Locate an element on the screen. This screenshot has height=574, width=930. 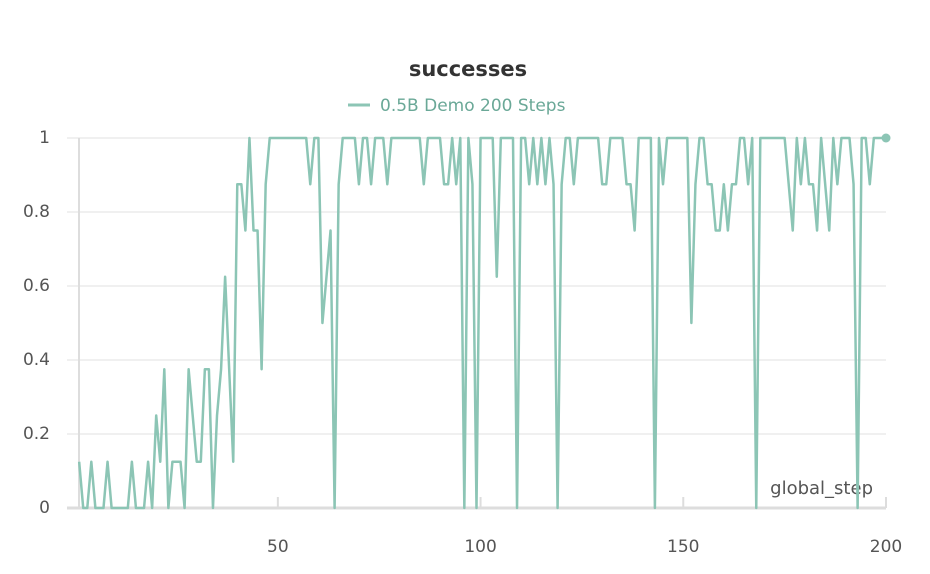
x-tick-label: 150 is located at coordinates (683, 547).